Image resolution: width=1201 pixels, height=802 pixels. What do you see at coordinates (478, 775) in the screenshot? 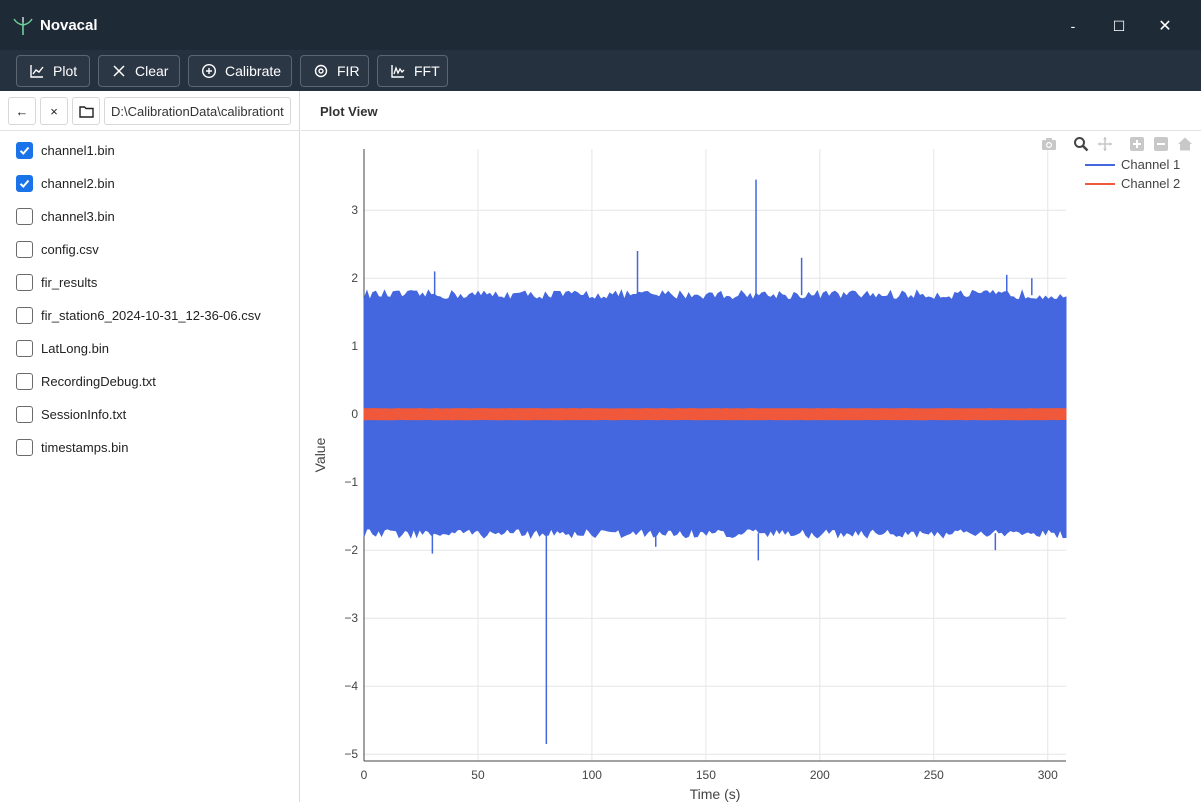
I see `x-tick-label: 50` at bounding box center [478, 775].